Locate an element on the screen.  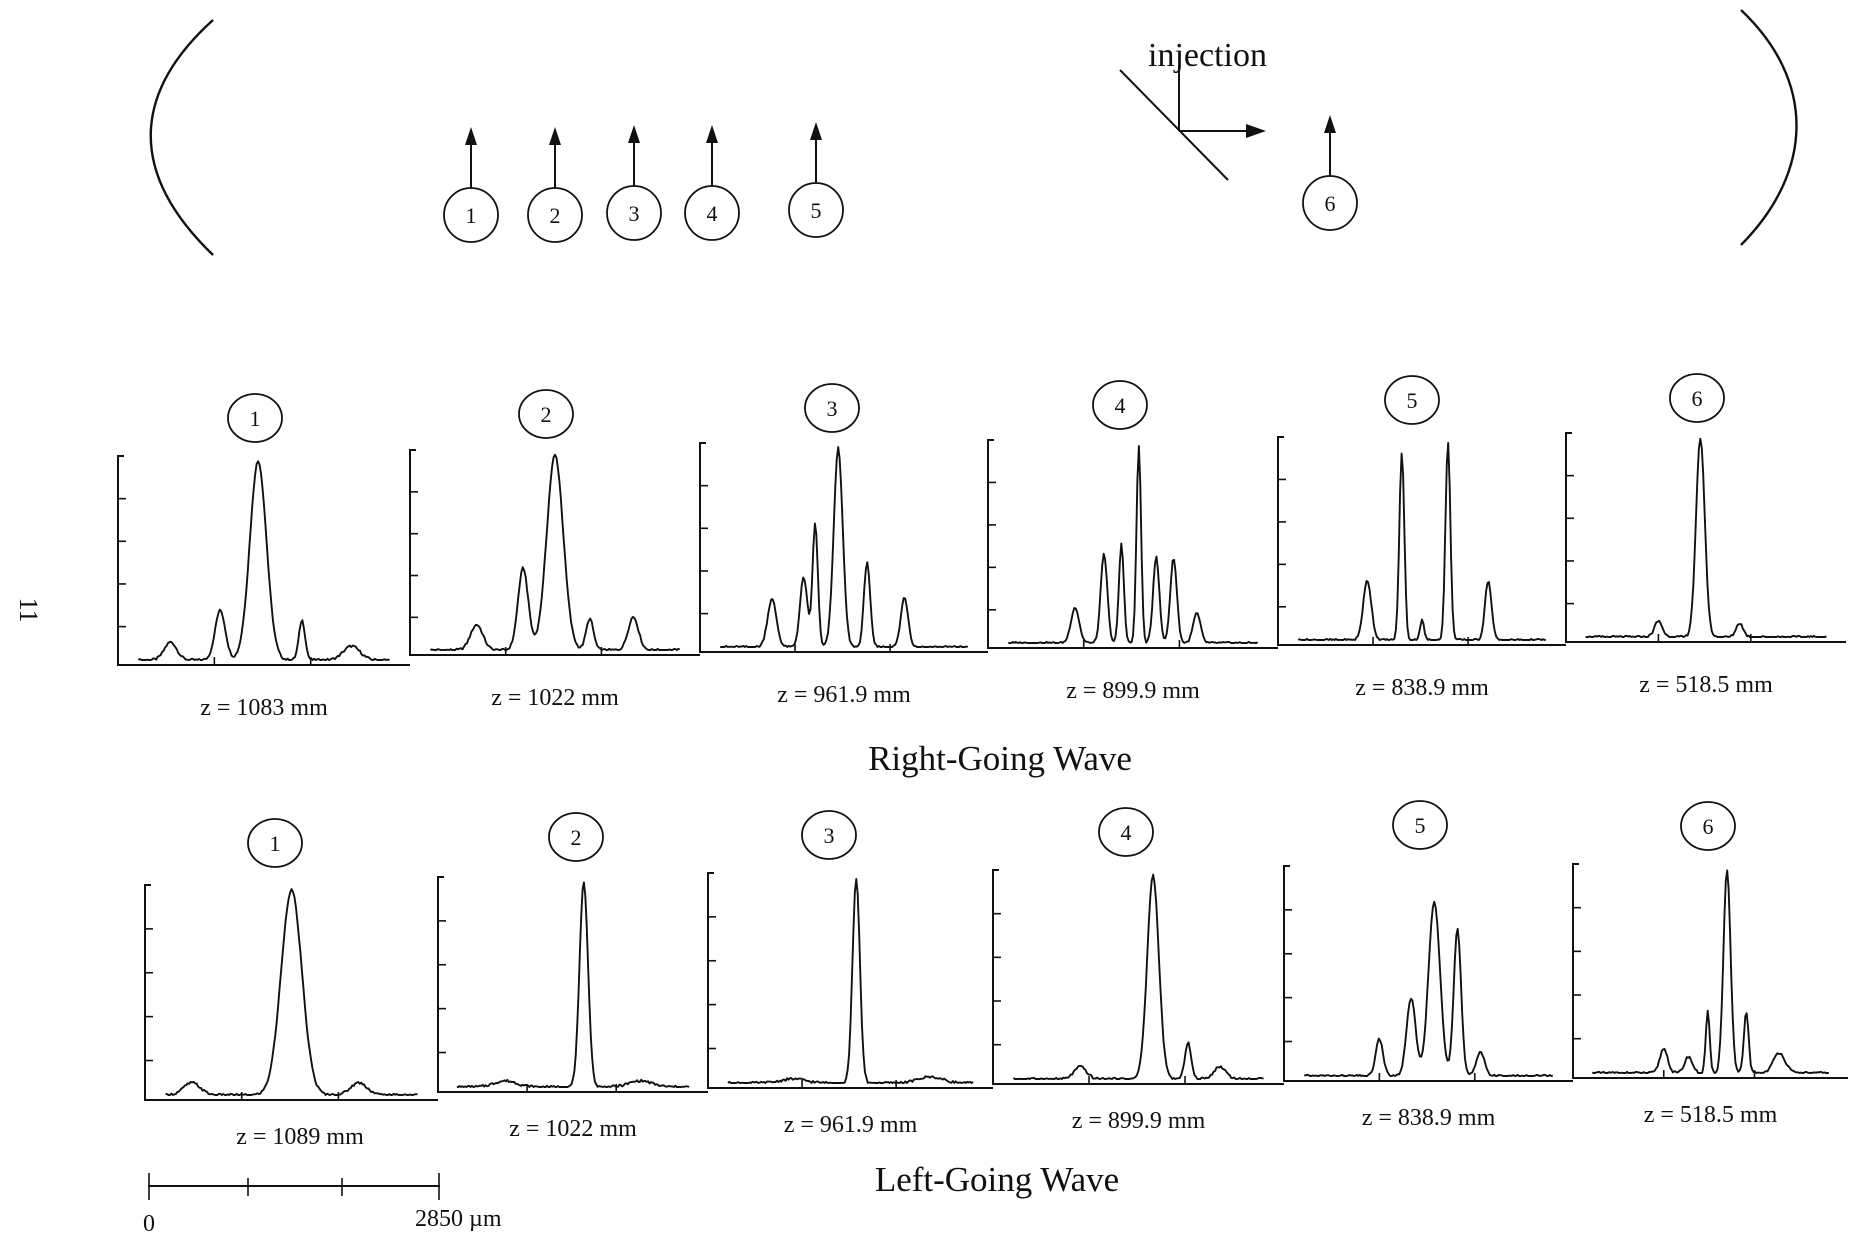
left-going-panel-6: 6 z = 518.5 mm is located at coordinates (1710, 964).